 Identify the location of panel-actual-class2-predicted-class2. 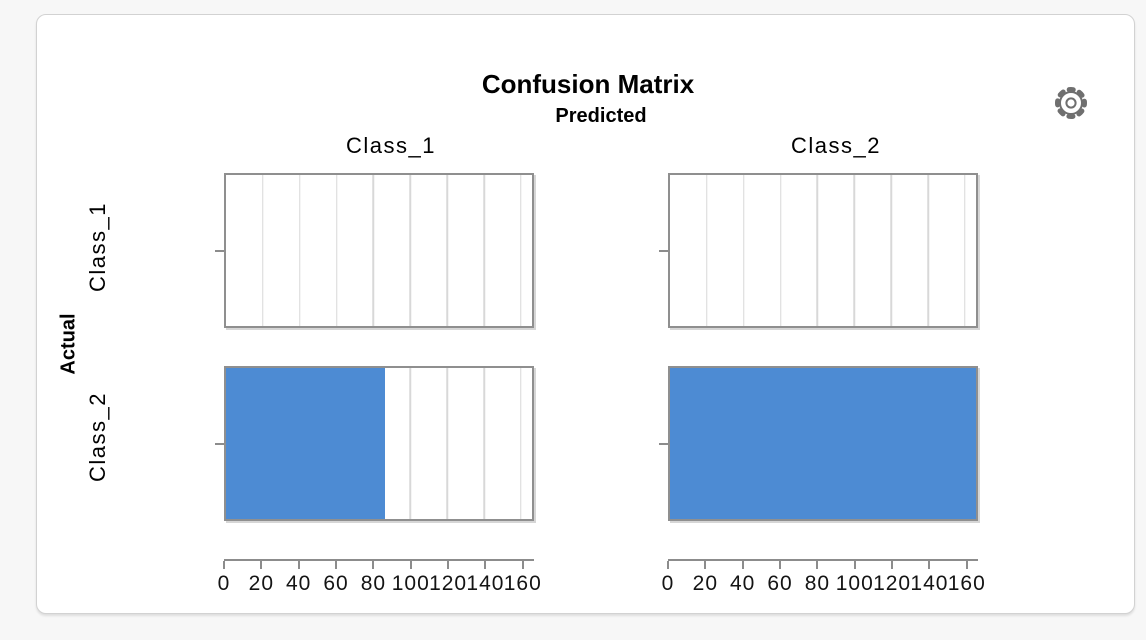
(818, 443).